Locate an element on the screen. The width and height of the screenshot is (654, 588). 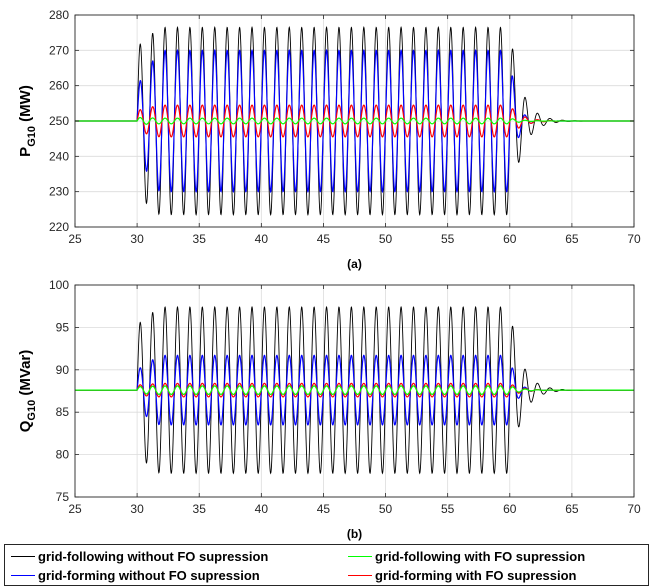
y-tick-label: 230 is located at coordinates (59, 192).